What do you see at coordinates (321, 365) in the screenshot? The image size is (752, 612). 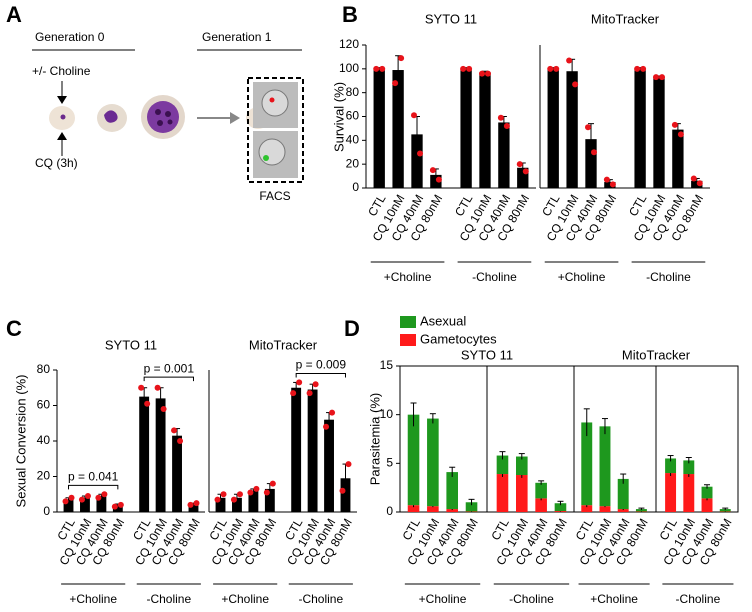 I see `p-value: p = 0.009` at bounding box center [321, 365].